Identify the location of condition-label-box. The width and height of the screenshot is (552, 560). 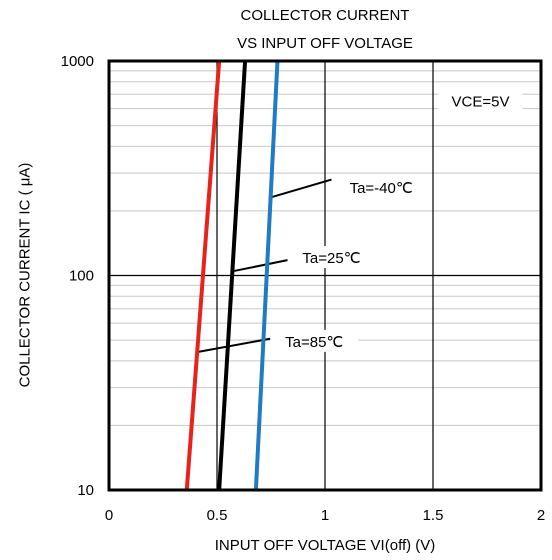
(480, 101).